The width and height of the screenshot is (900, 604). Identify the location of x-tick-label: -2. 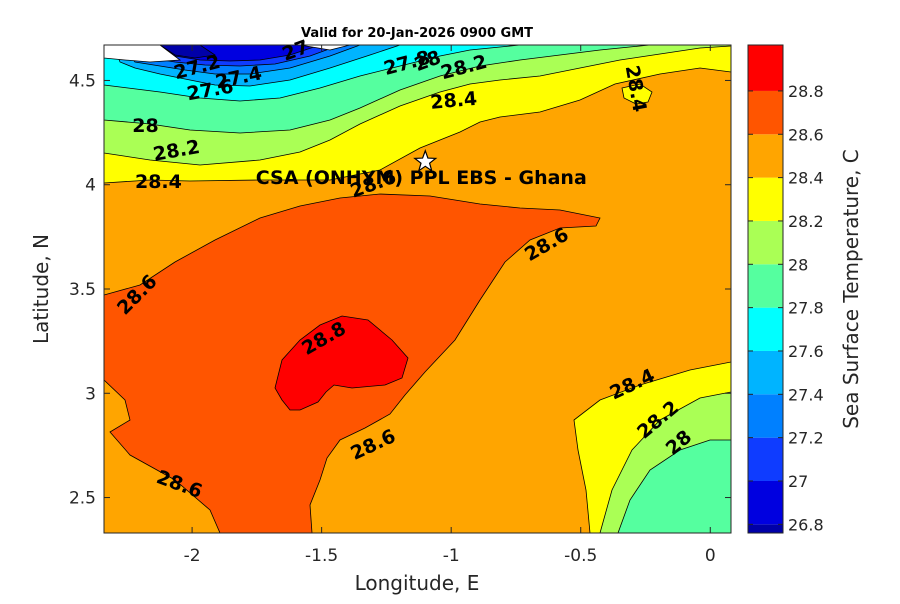
(192, 556).